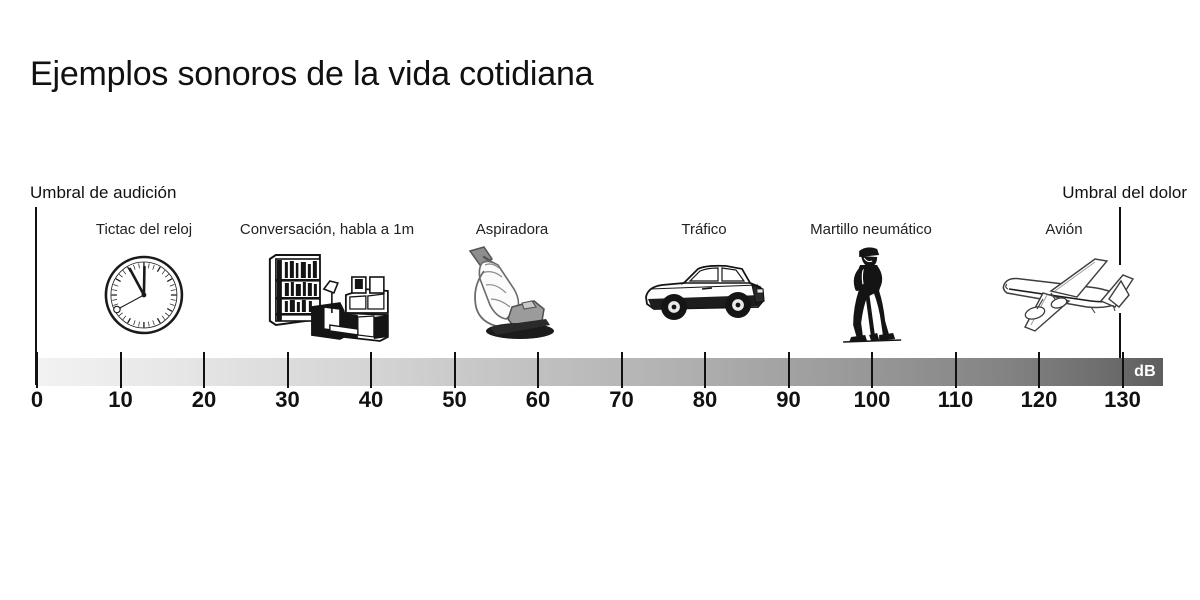 The height and width of the screenshot is (600, 1200). Describe the element at coordinates (538, 399) in the screenshot. I see `axis-tick-label: 60` at that location.